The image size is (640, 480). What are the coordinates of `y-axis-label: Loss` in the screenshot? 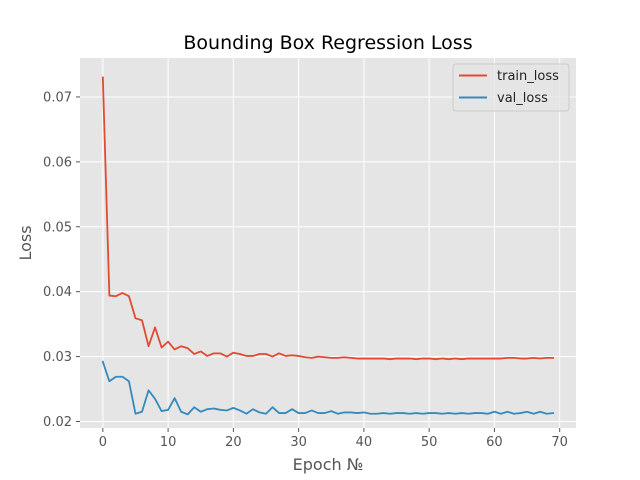 It's located at (25, 242).